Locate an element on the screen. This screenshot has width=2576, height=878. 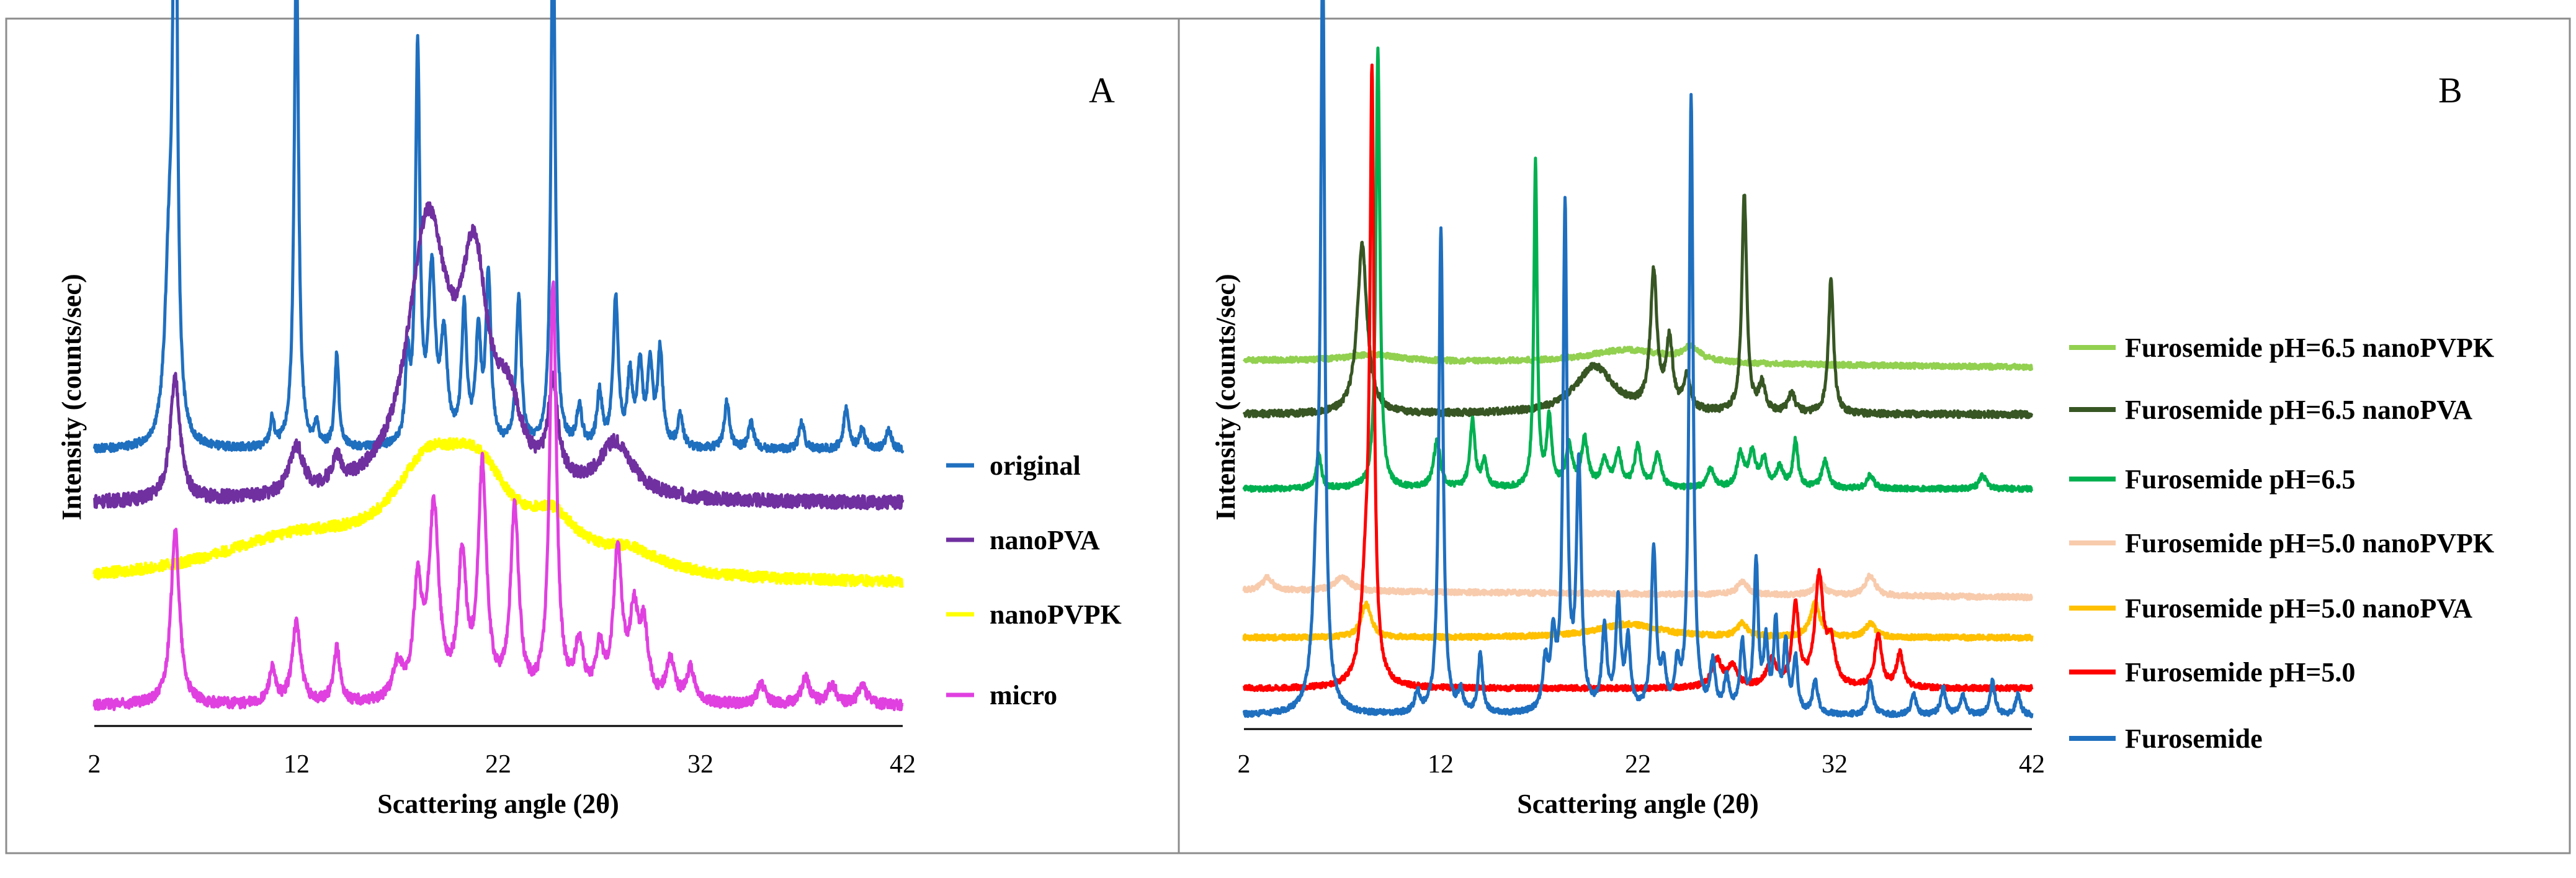
series-line-furosemide-ph-5-0-nanopvpk is located at coordinates (1637, 587).